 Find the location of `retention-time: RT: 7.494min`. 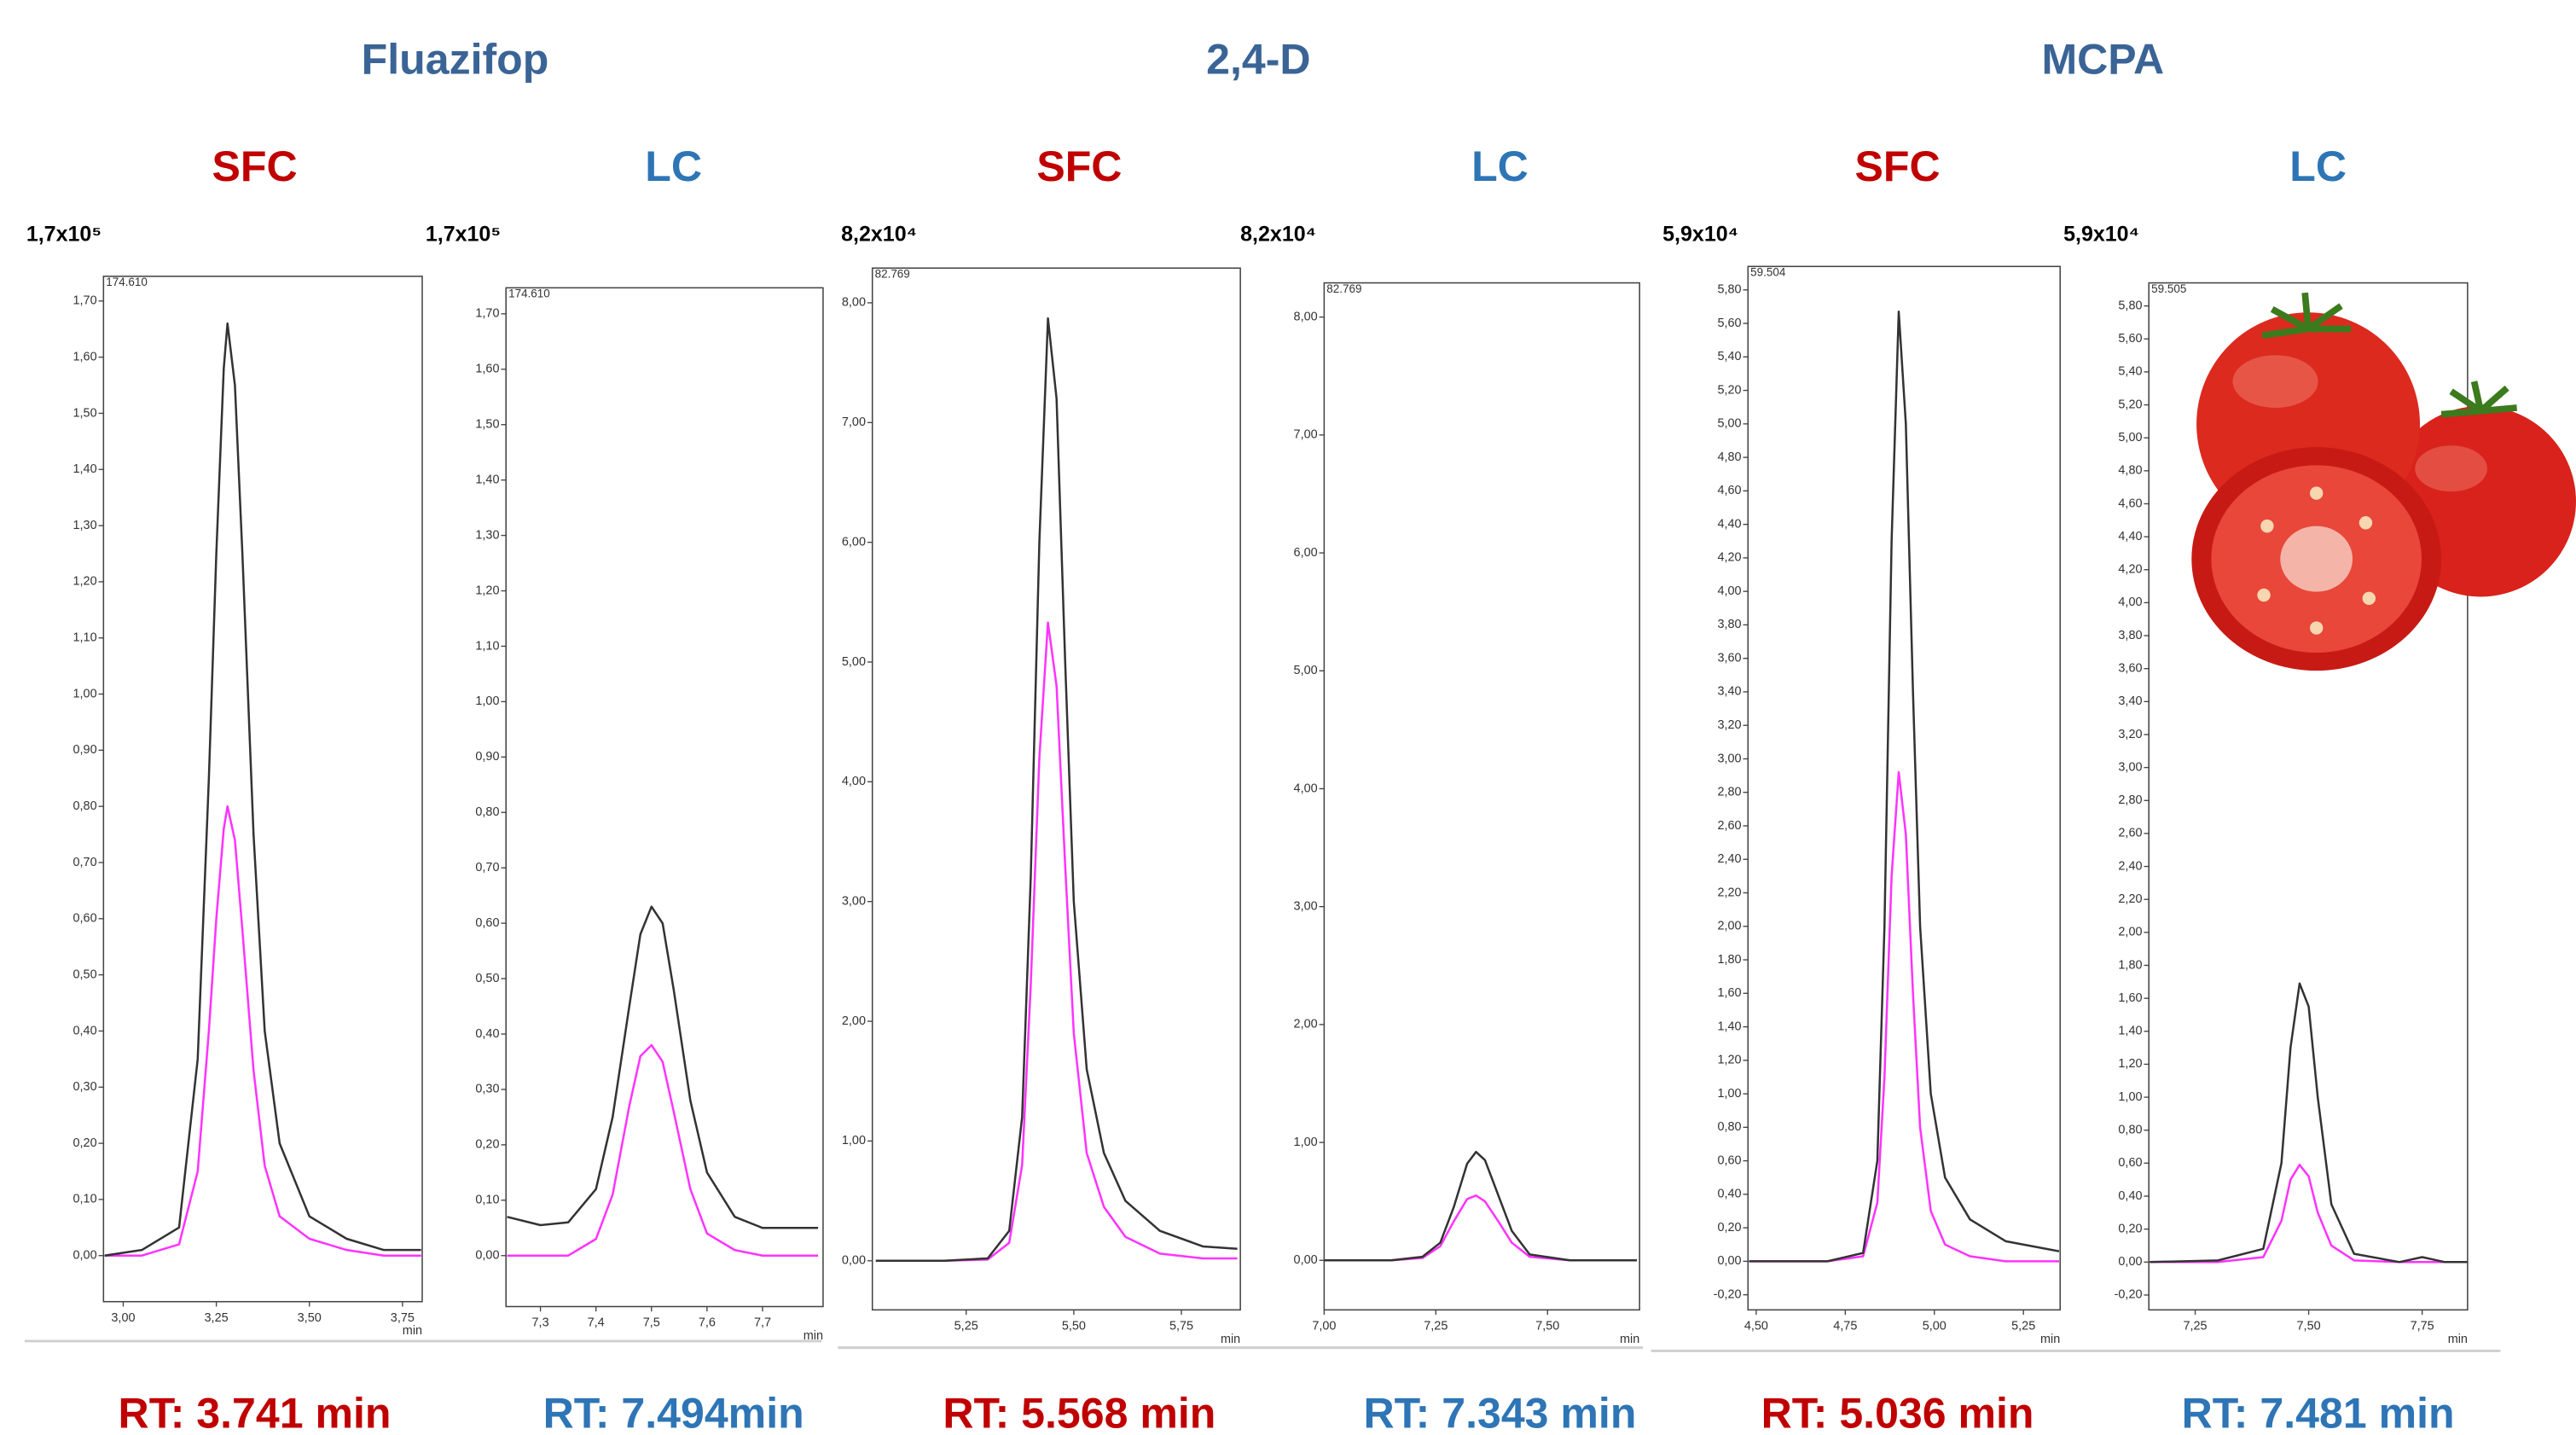

retention-time: RT: 7.494min is located at coordinates (673, 1412).